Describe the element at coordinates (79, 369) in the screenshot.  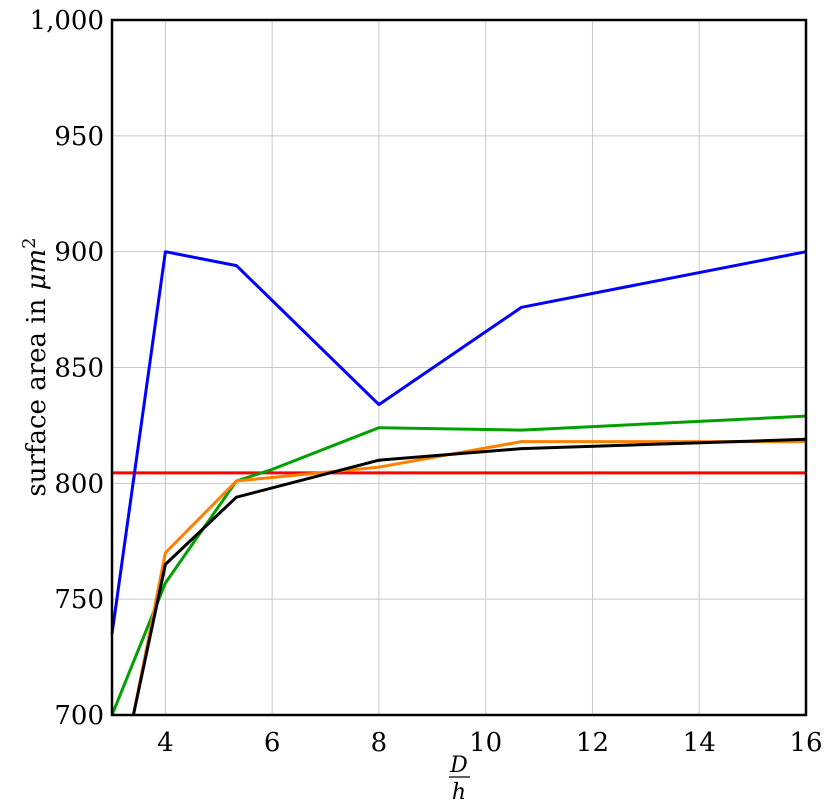
I see `y-tick-label: 850` at that location.